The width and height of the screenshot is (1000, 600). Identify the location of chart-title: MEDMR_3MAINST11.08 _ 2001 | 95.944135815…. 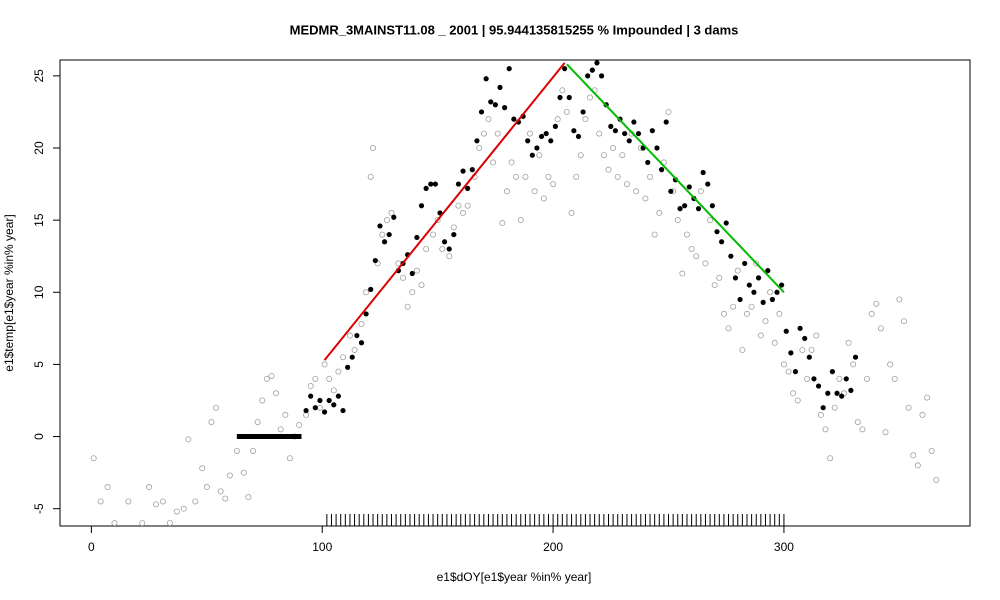
(514, 29).